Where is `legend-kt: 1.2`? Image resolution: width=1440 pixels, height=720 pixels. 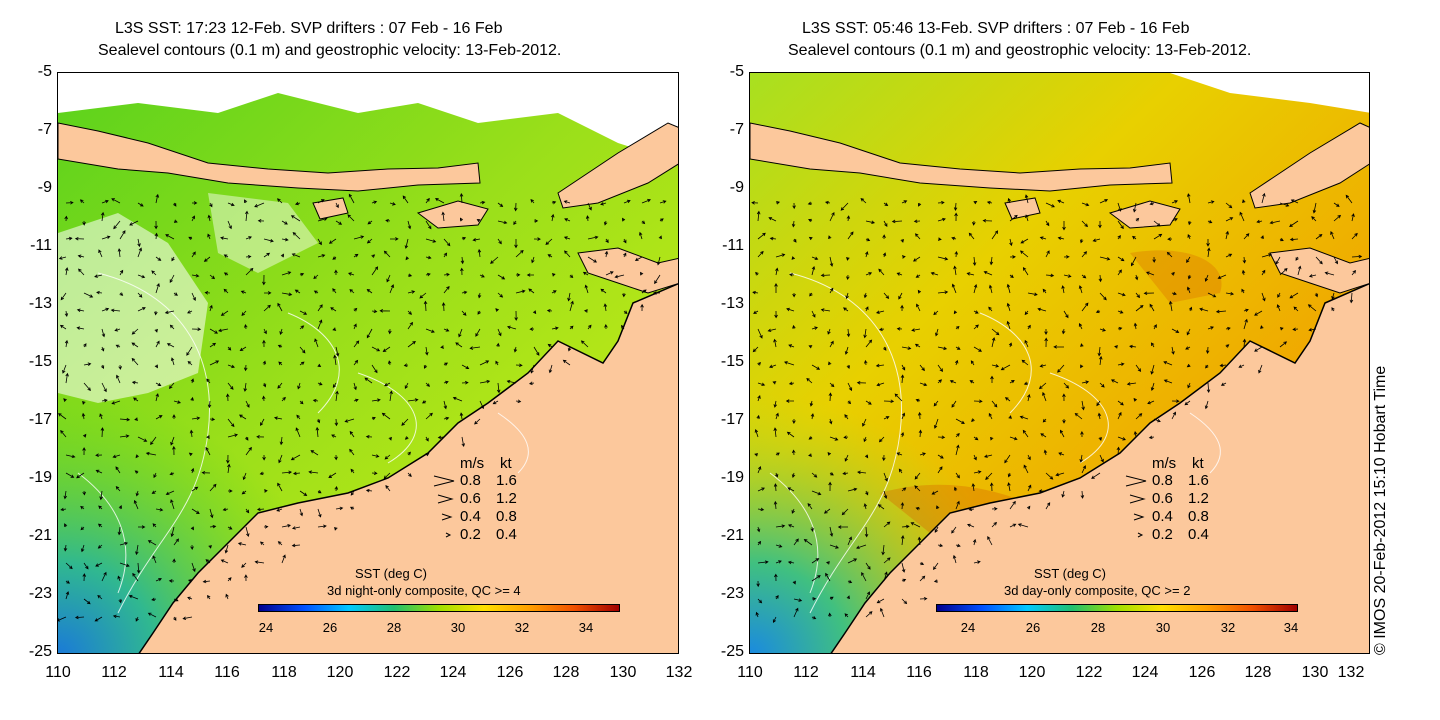 legend-kt: 1.2 is located at coordinates (1198, 498).